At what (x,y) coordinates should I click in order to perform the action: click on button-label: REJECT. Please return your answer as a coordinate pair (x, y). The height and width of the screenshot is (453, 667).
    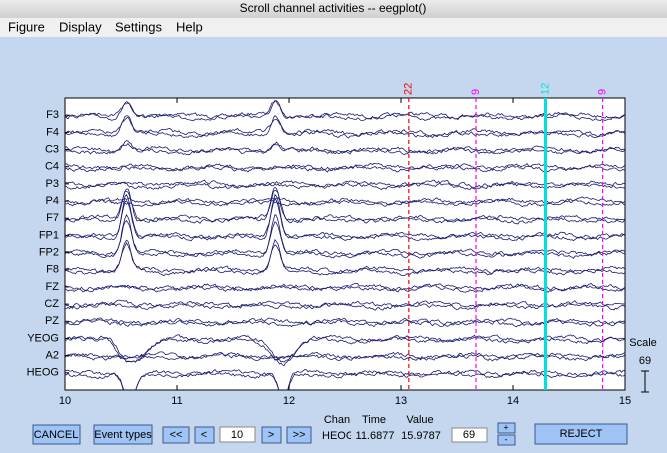
    Looking at the image, I should click on (581, 434).